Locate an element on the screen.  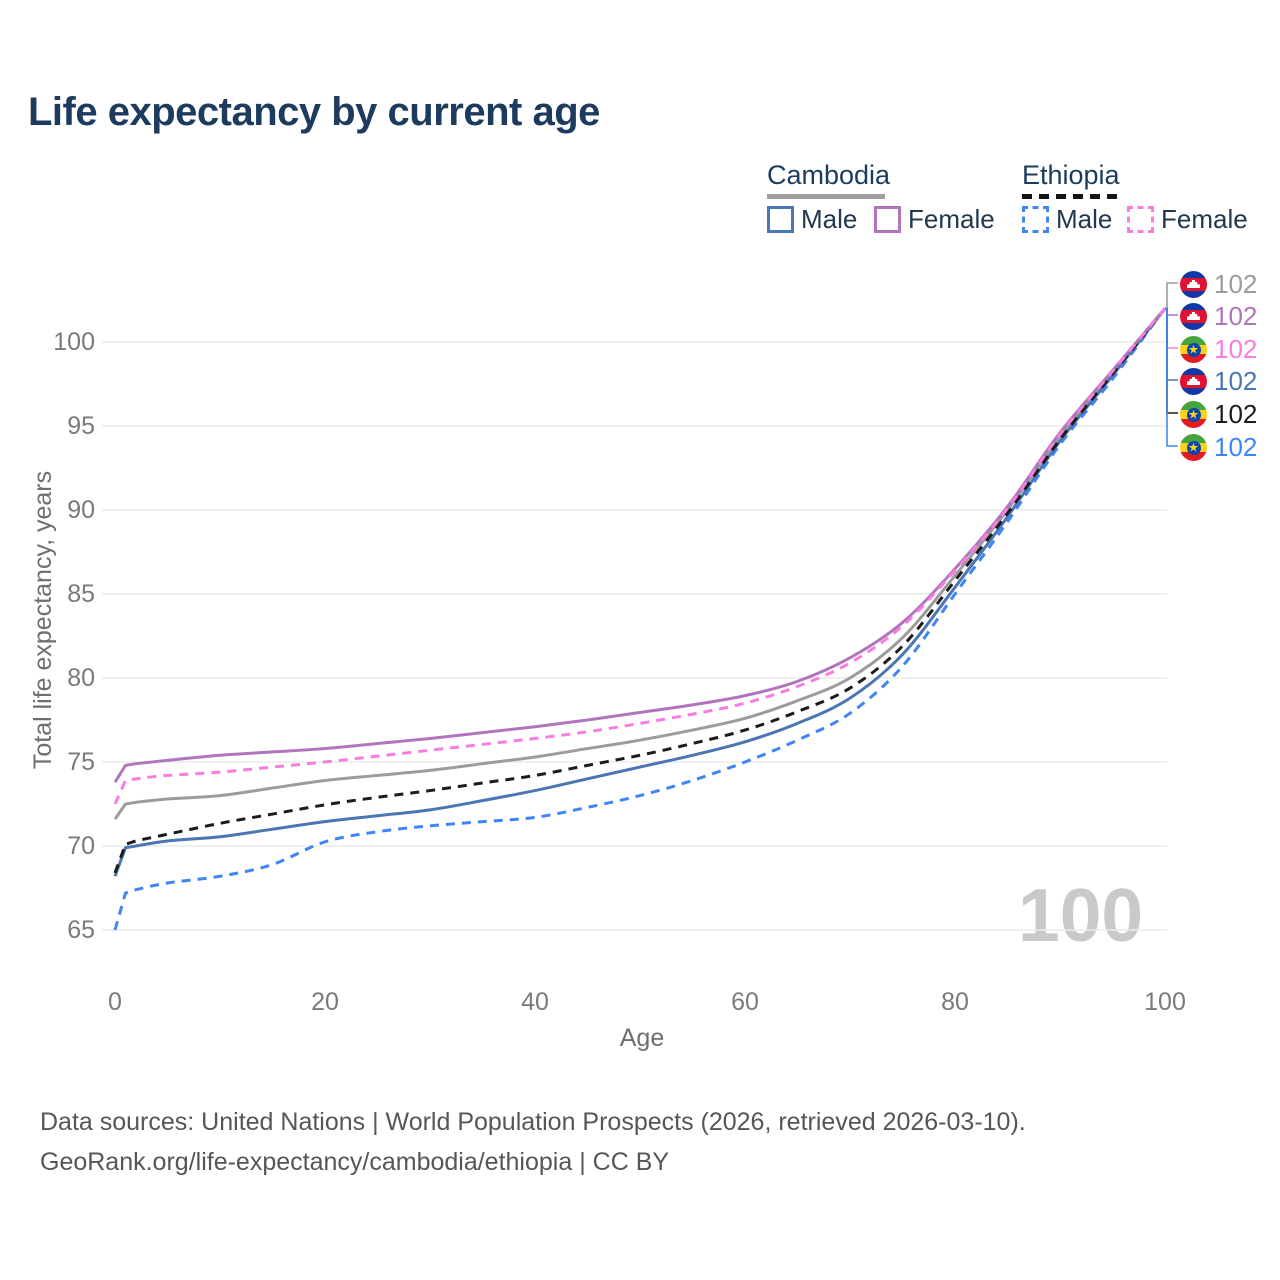
y-tick-label: 85 is located at coordinates (81, 594).